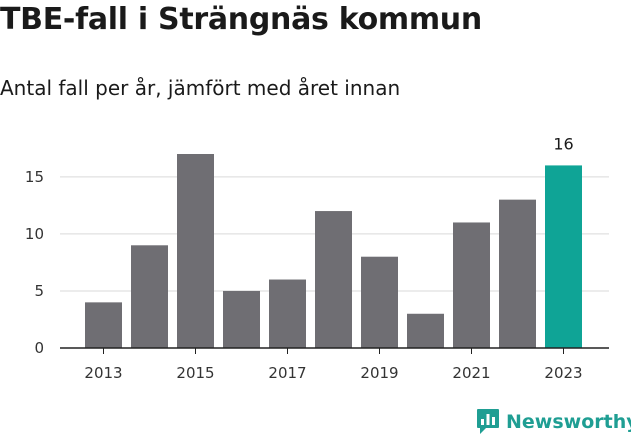 The image size is (631, 439). I want to click on bar-2014, so click(149, 296).